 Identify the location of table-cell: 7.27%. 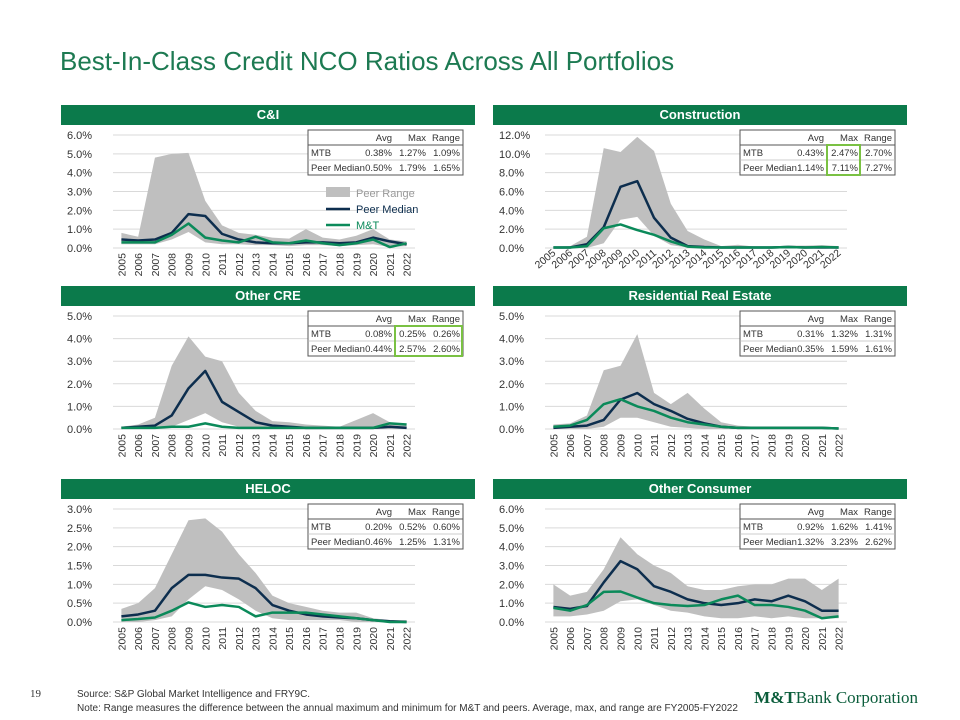
(878, 168).